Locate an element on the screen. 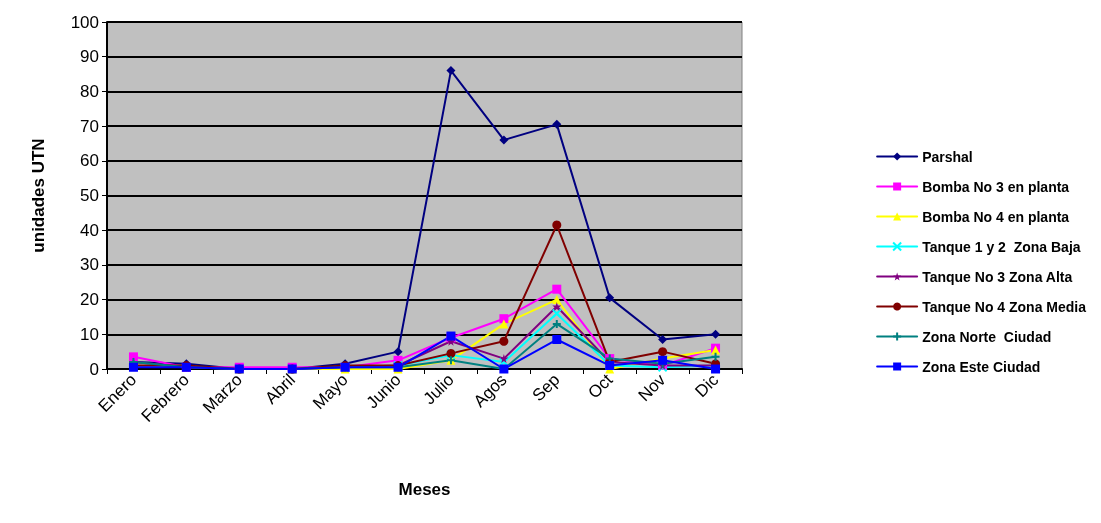 The width and height of the screenshot is (1101, 523). legend-label: Zona Norte Ciudad is located at coordinates (987, 336).